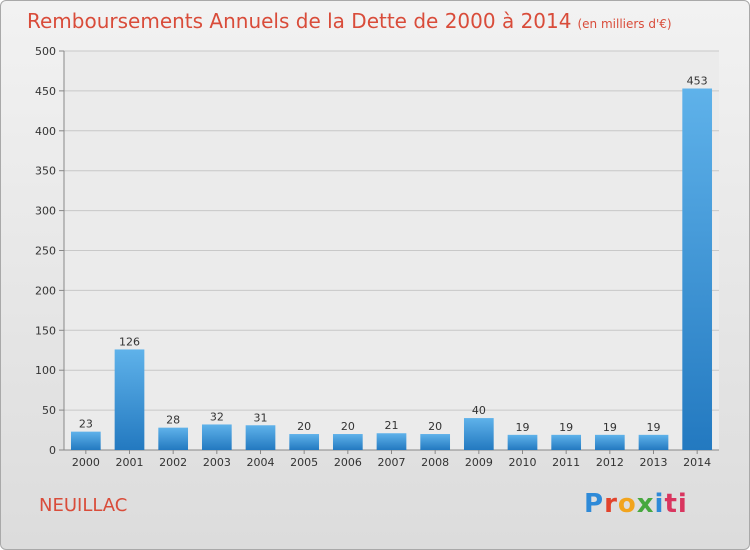  Describe the element at coordinates (45, 171) in the screenshot. I see `y-tick-label: 350` at that location.